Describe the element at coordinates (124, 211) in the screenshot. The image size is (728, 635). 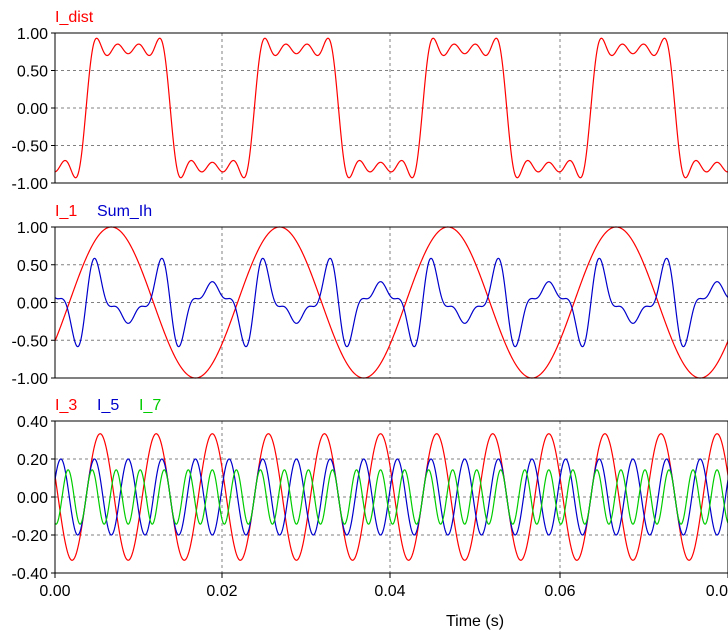
I see `legend-label: Sum_Ih` at that location.